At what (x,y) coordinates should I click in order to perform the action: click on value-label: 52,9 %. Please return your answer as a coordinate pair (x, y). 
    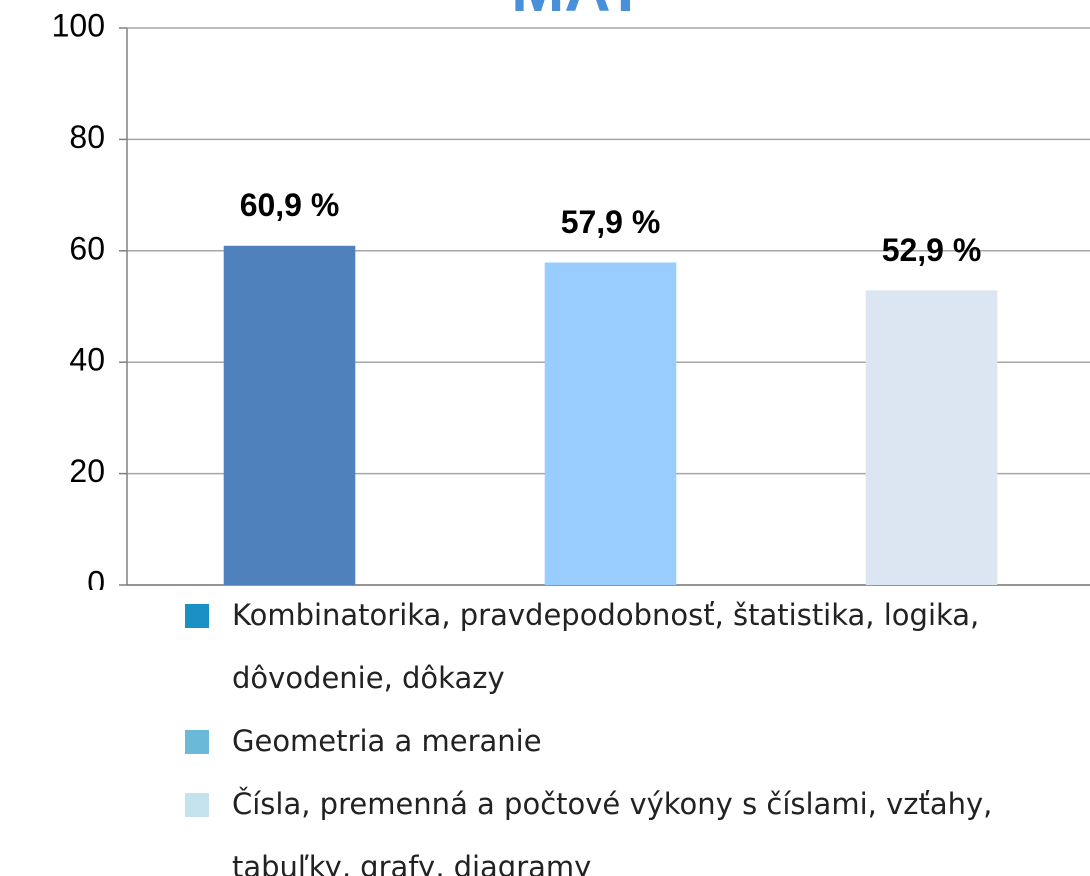
    Looking at the image, I should click on (932, 250).